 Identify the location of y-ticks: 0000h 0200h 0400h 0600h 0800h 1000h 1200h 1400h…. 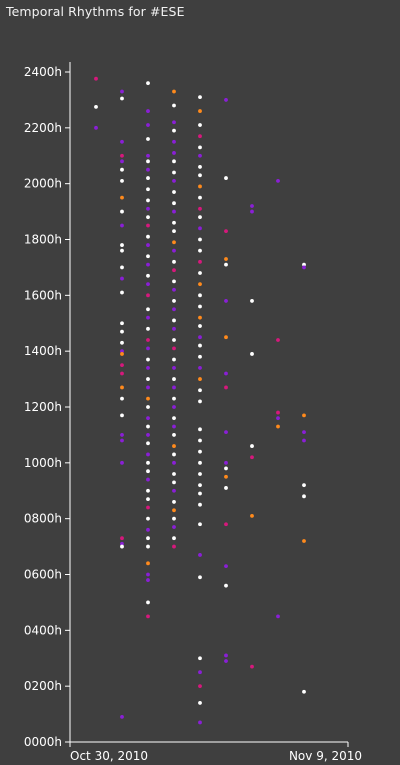
(47, 407).